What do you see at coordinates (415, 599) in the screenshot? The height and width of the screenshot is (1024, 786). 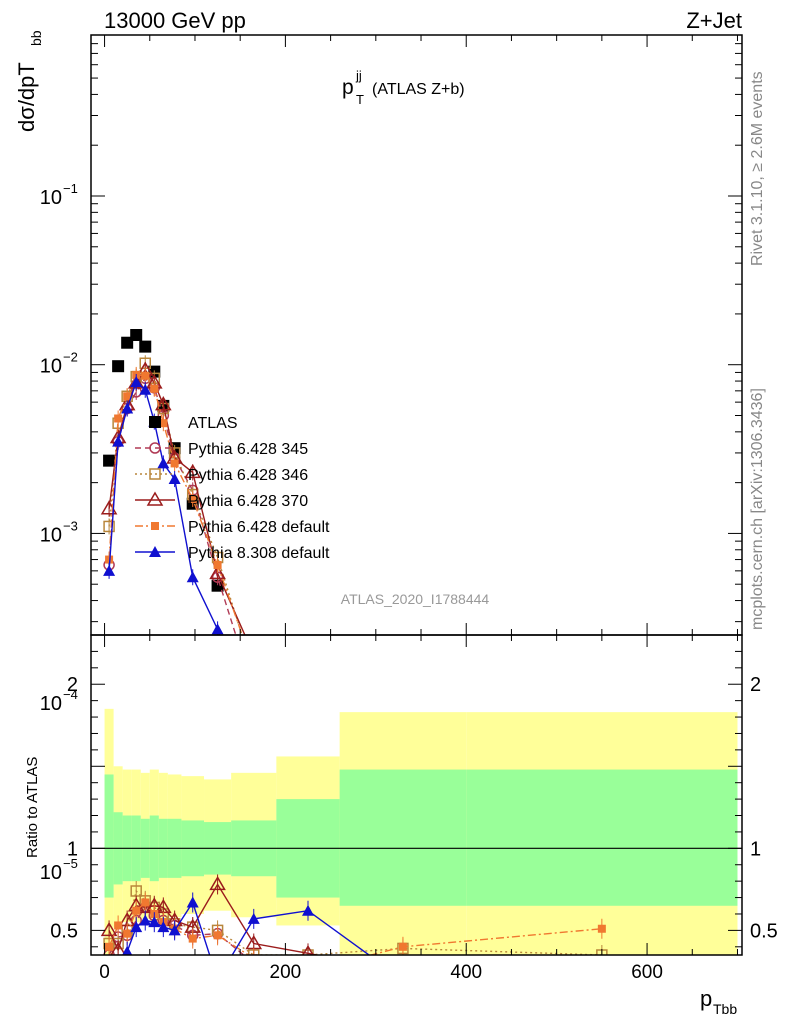 I see `analysis-watermark: ATLAS_2020_I1788444` at bounding box center [415, 599].